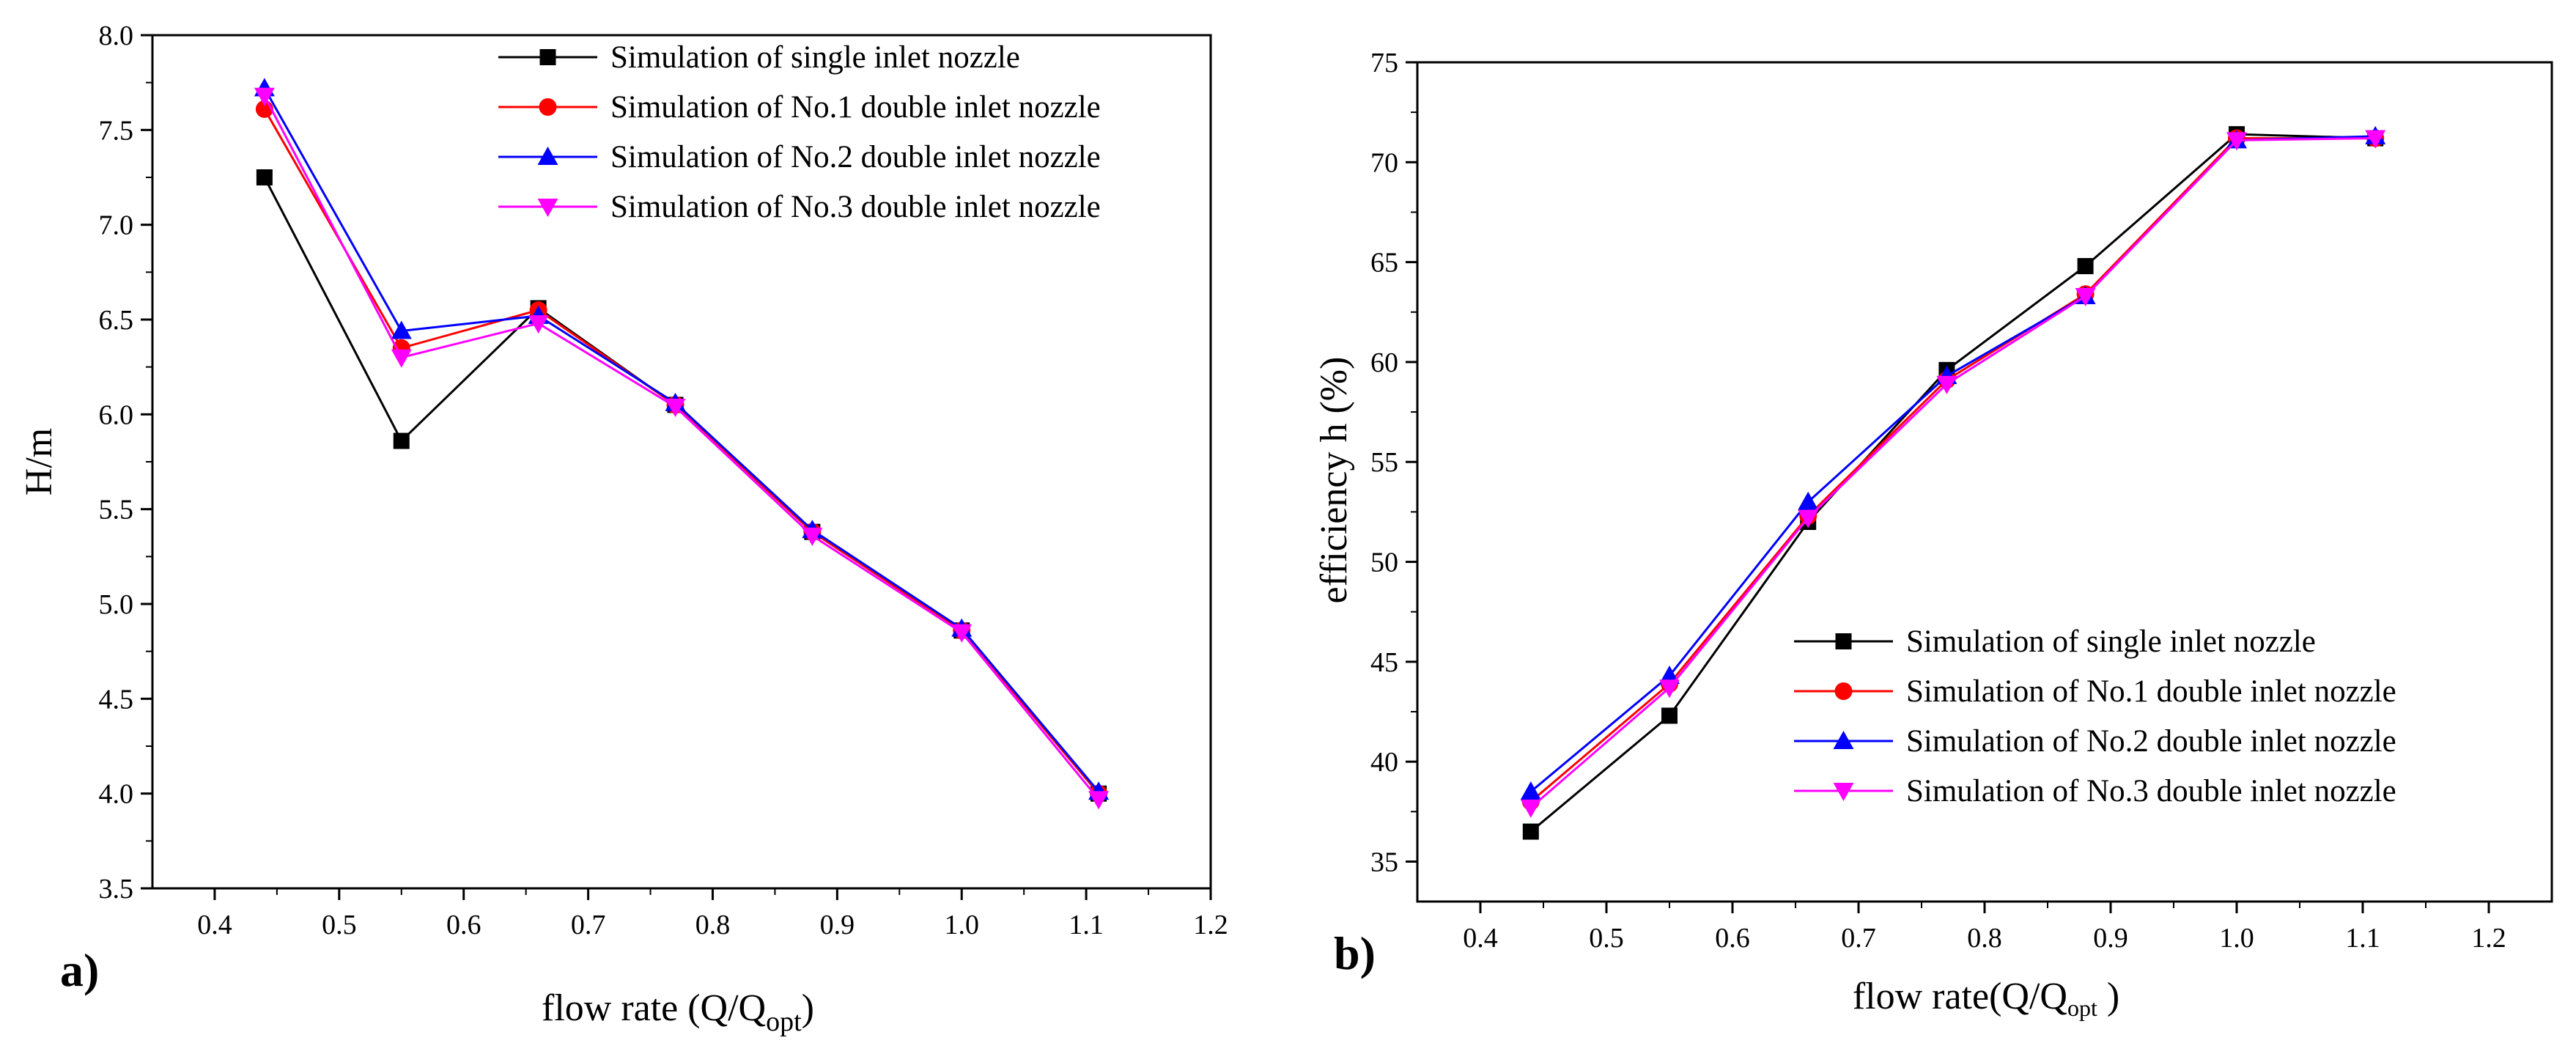 The image size is (2576, 1054). I want to click on chart-b-legend-item-single: Simulation of single inlet nozzle, so click(2055, 641).